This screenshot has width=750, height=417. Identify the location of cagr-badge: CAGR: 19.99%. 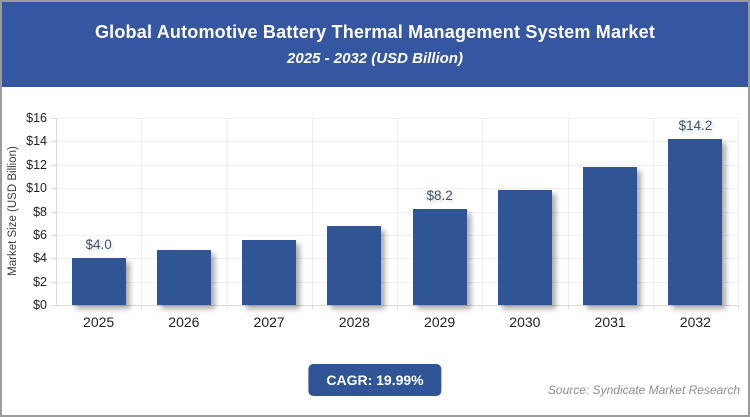
(375, 380).